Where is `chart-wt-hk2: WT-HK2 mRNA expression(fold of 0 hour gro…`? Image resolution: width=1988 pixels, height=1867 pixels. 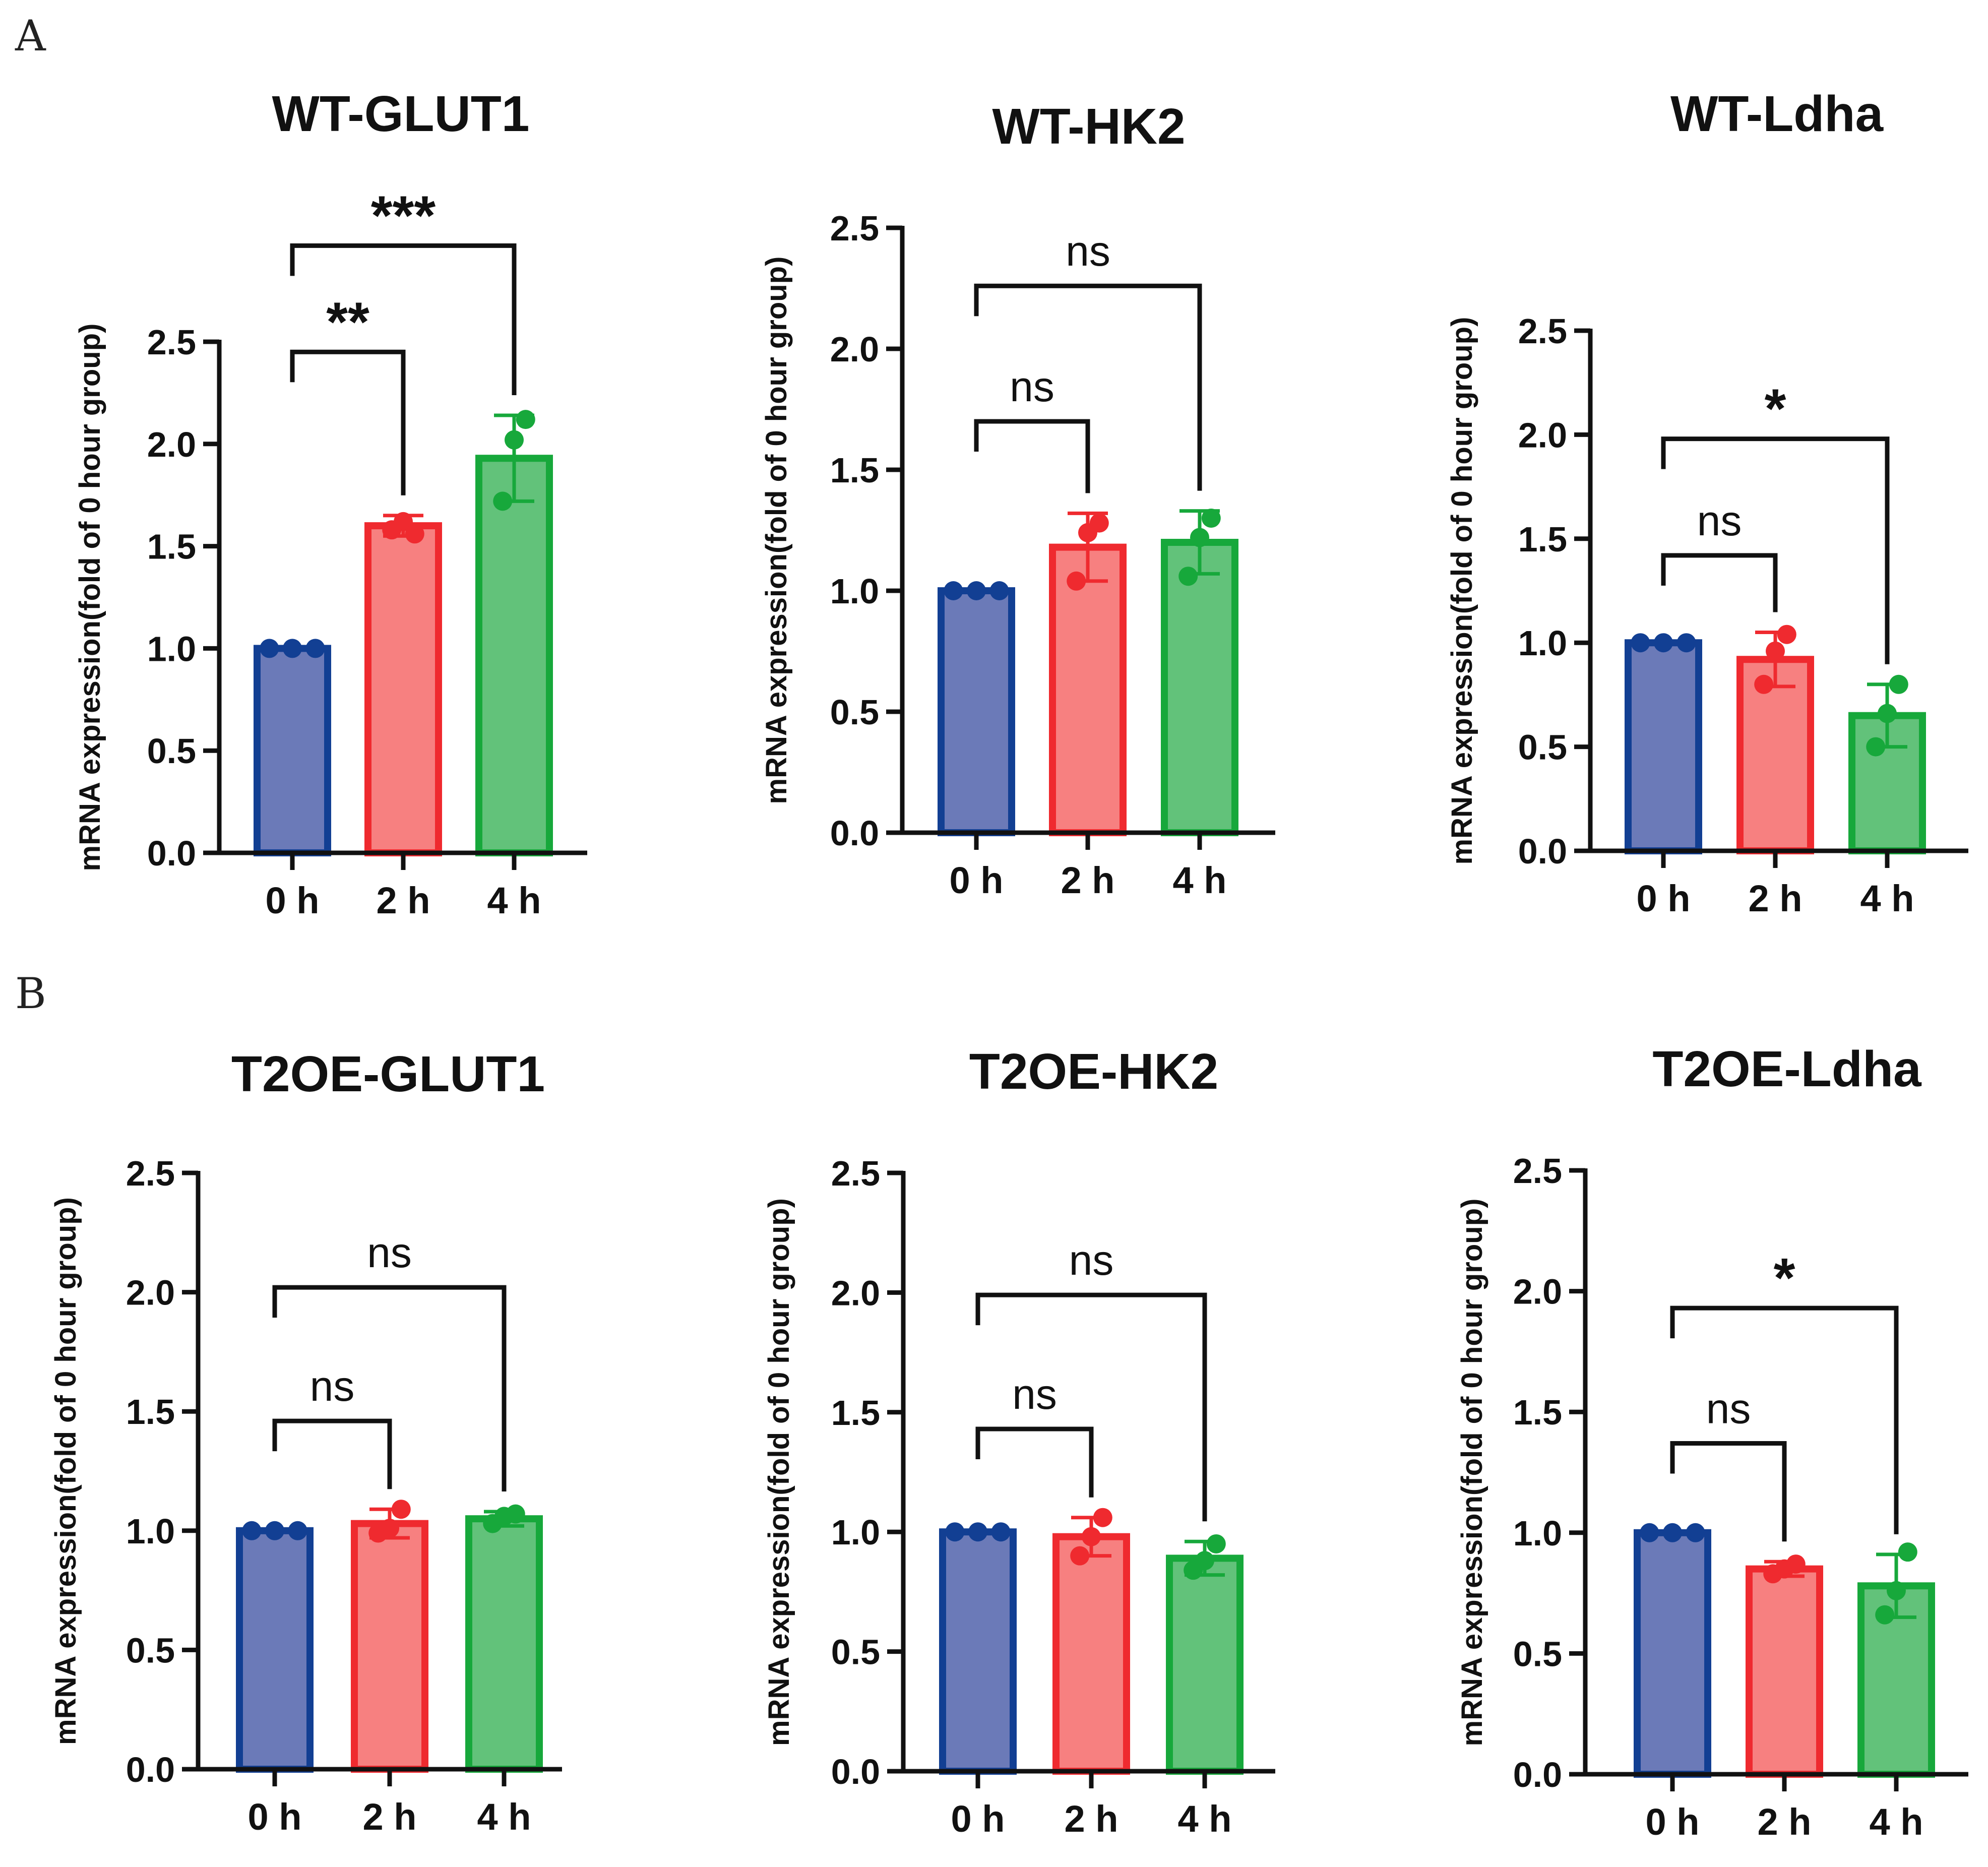
chart-wt-hk2: WT-HK2 mRNA expression(fold of 0 hour gro… is located at coordinates (1017, 499).